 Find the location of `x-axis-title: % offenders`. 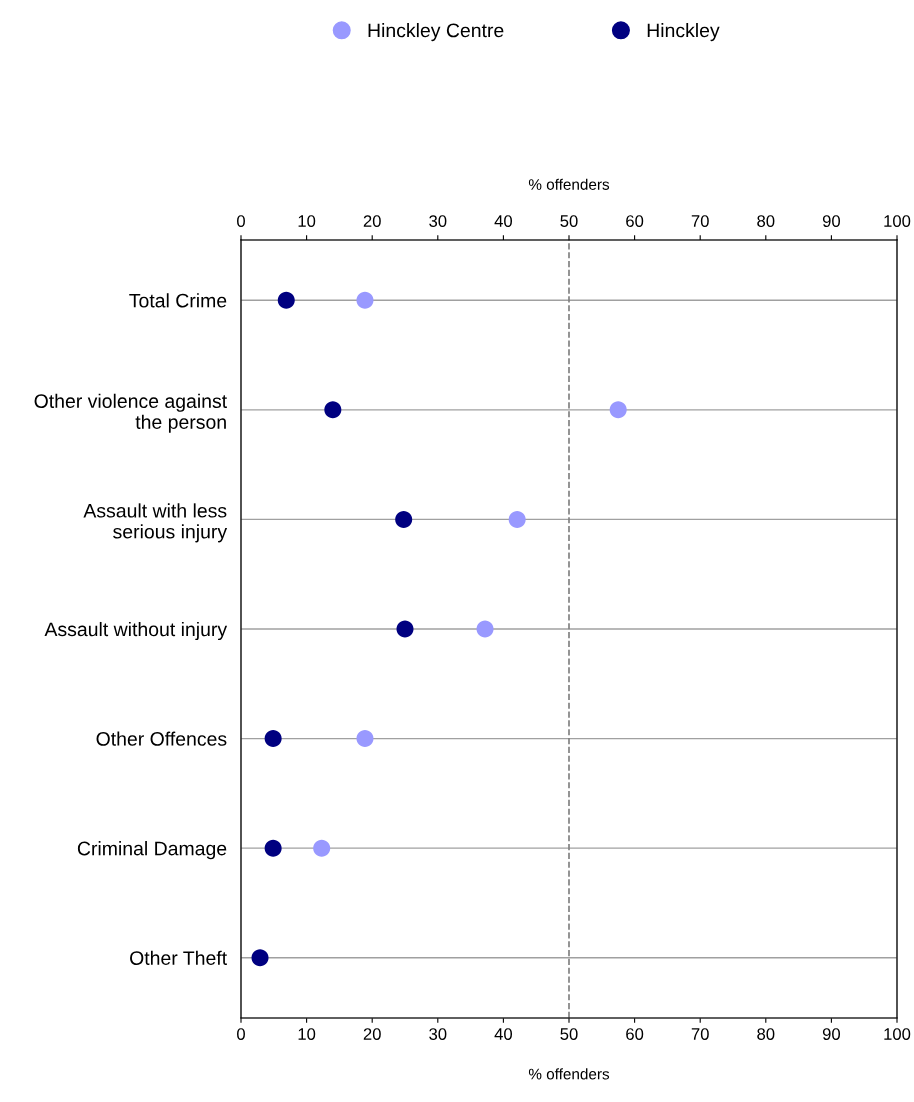

x-axis-title: % offenders is located at coordinates (569, 1074).